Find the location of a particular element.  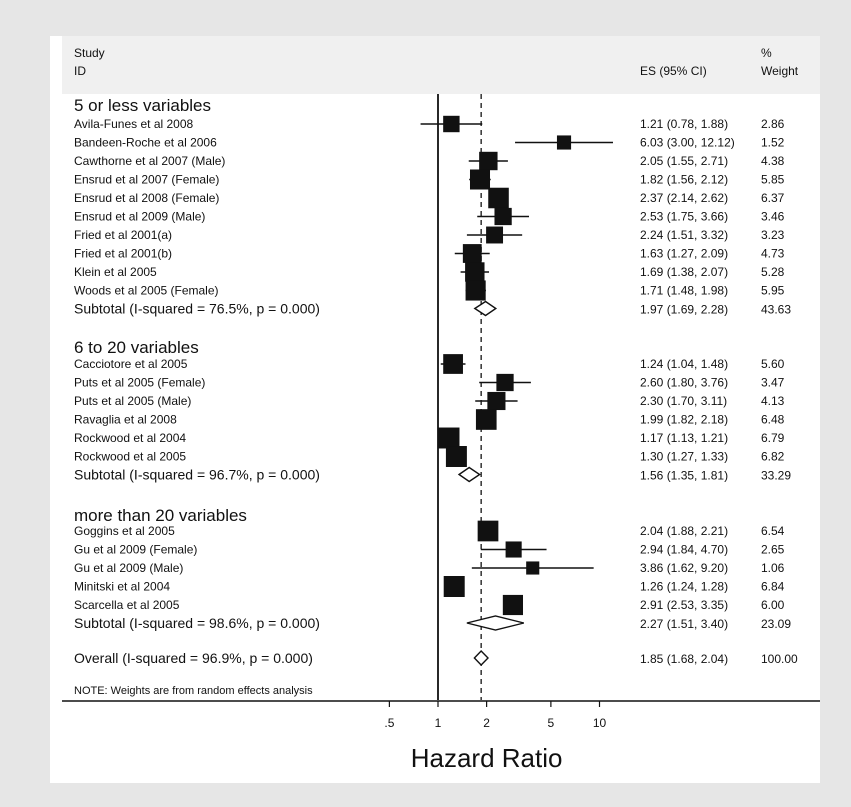

subtotal-es-ci: 2.27 (1.51, 3.40) is located at coordinates (684, 624).